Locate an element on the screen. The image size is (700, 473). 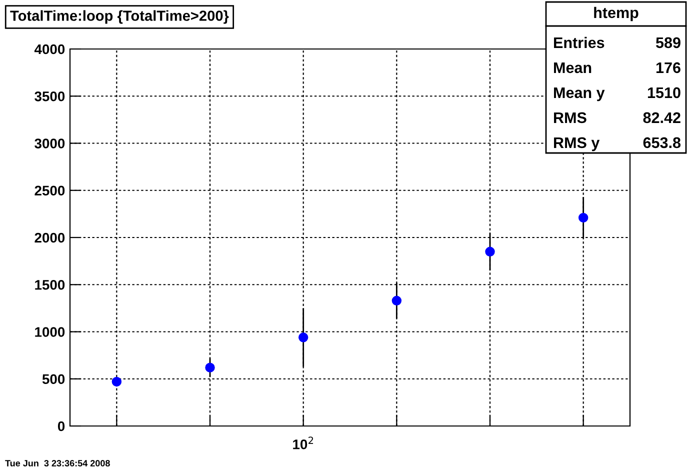
y-tick-label: 4000 is located at coordinates (49, 49).